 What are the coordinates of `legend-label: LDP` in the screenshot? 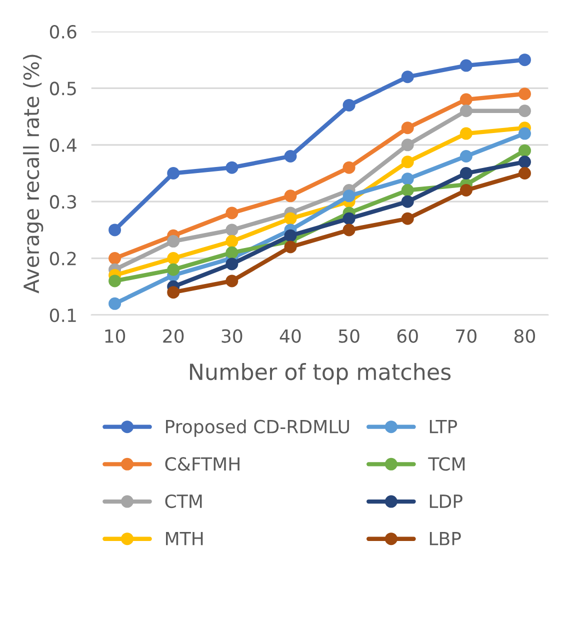 It's located at (446, 501).